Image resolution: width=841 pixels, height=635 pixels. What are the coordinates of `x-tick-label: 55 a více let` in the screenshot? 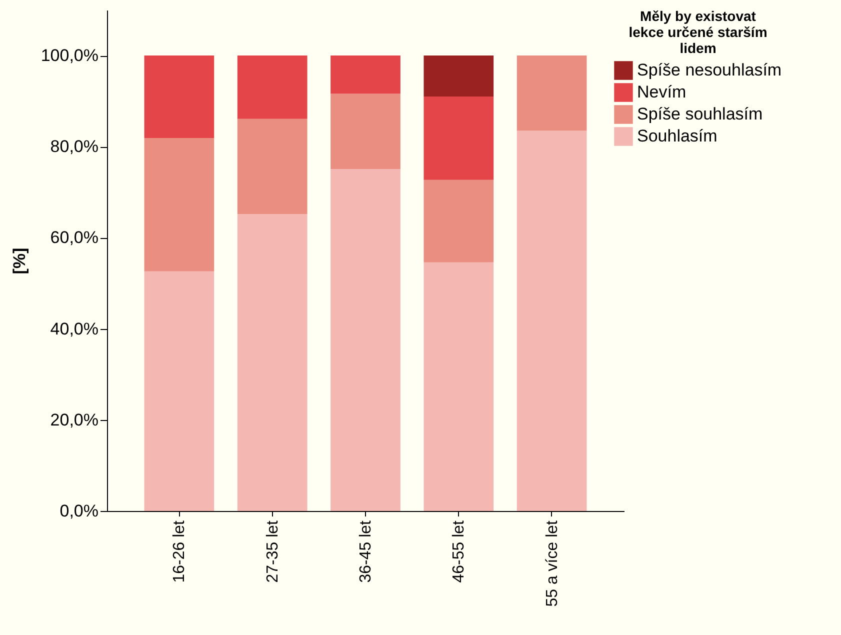 It's located at (552, 563).